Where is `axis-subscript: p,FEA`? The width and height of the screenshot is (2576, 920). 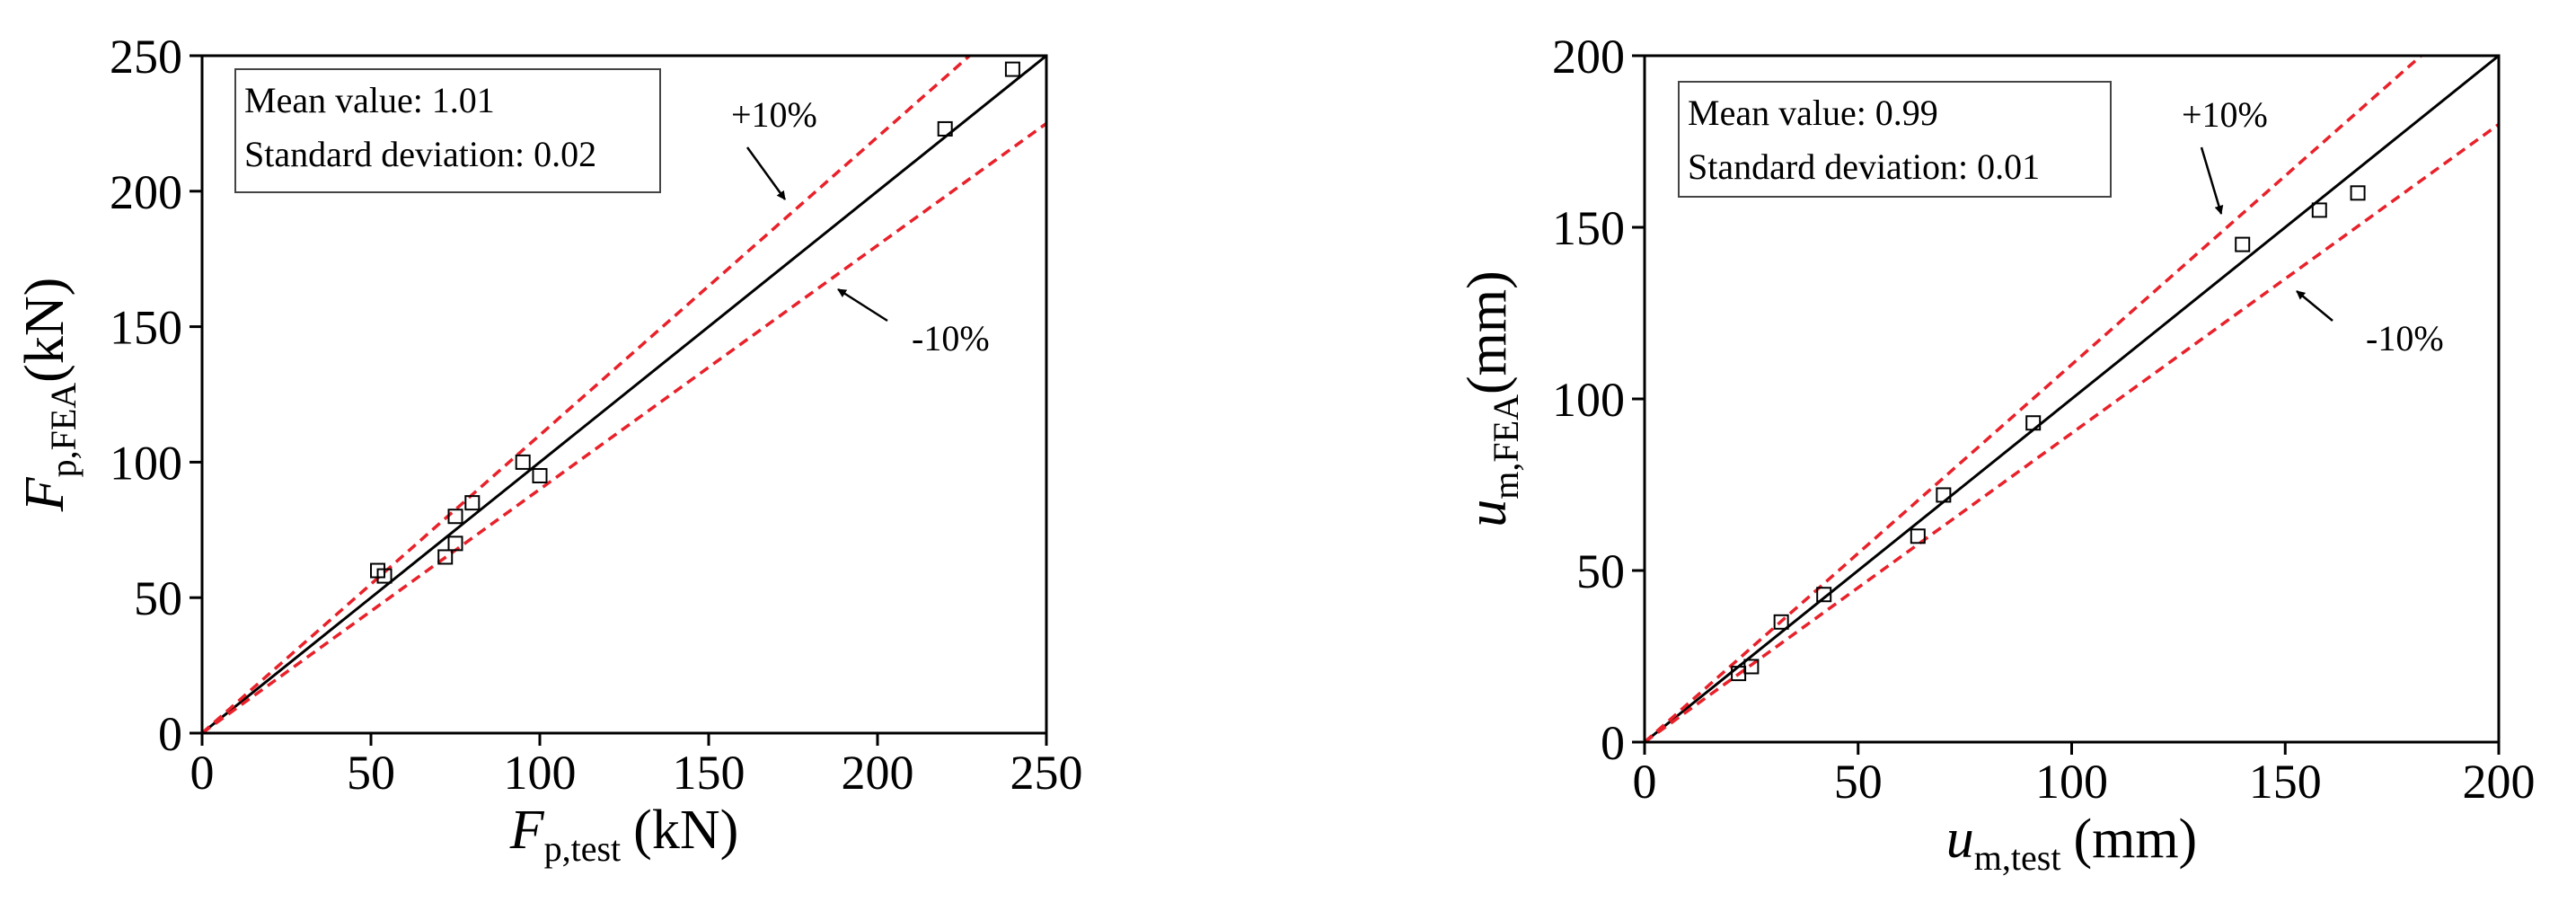
axis-subscript: p,FEA is located at coordinates (63, 430).